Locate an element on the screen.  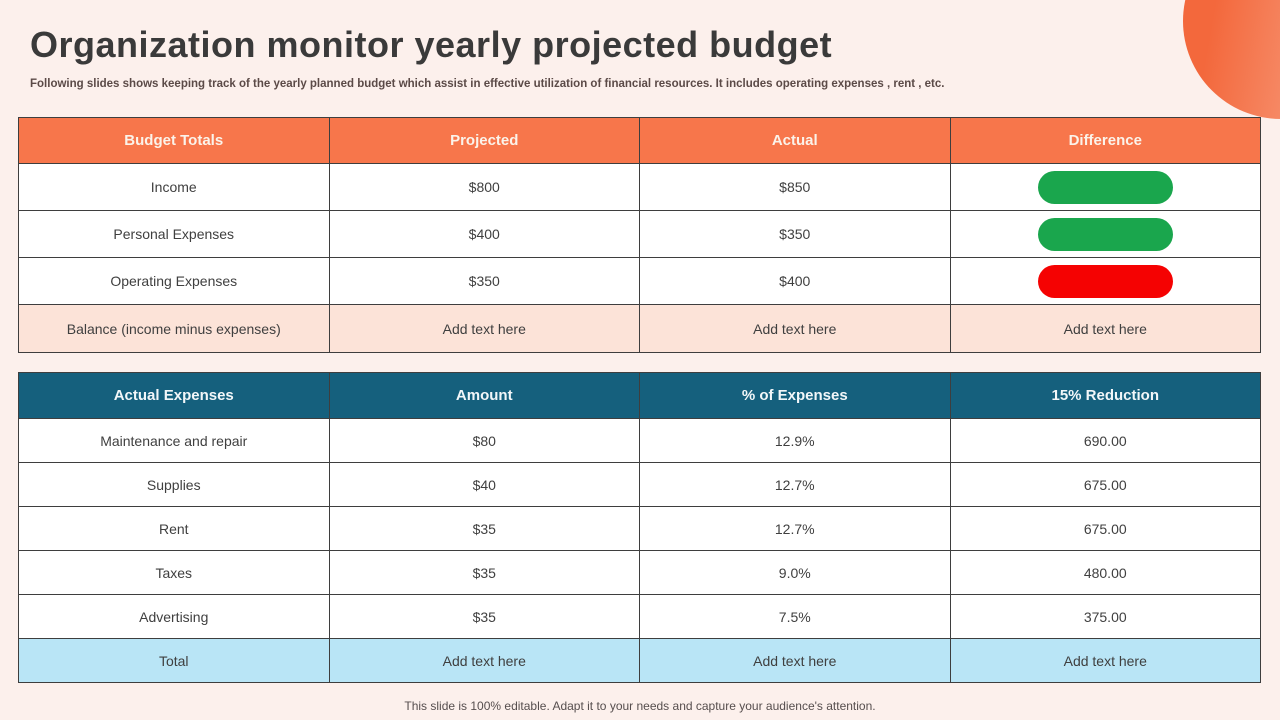
expenses-table-header-percent: % of Expenses is located at coordinates (795, 395).